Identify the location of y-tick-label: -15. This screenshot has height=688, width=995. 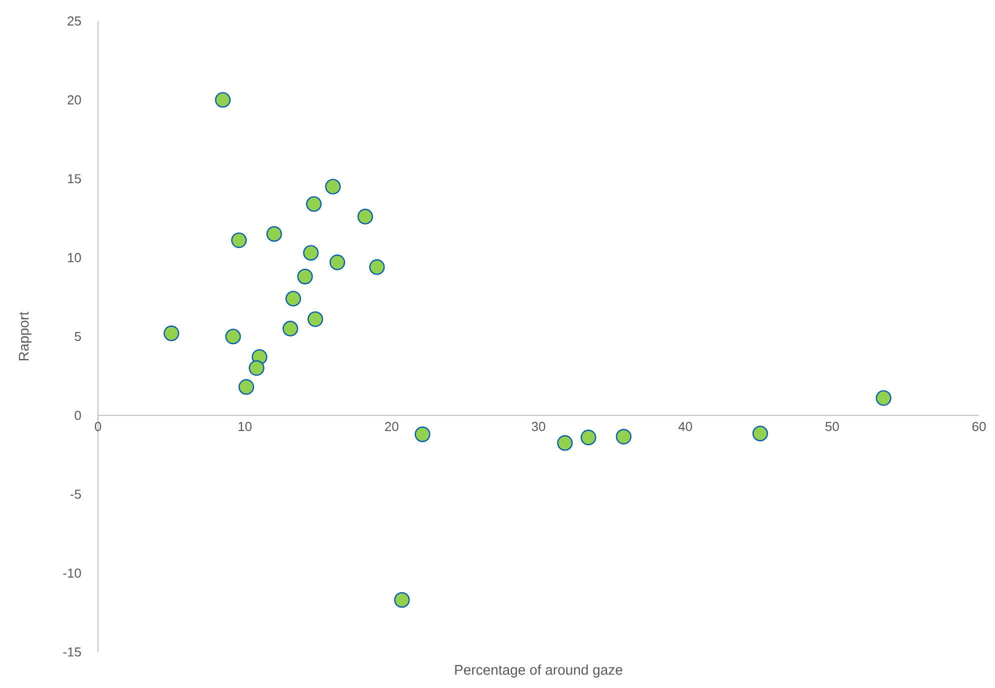
(72, 652).